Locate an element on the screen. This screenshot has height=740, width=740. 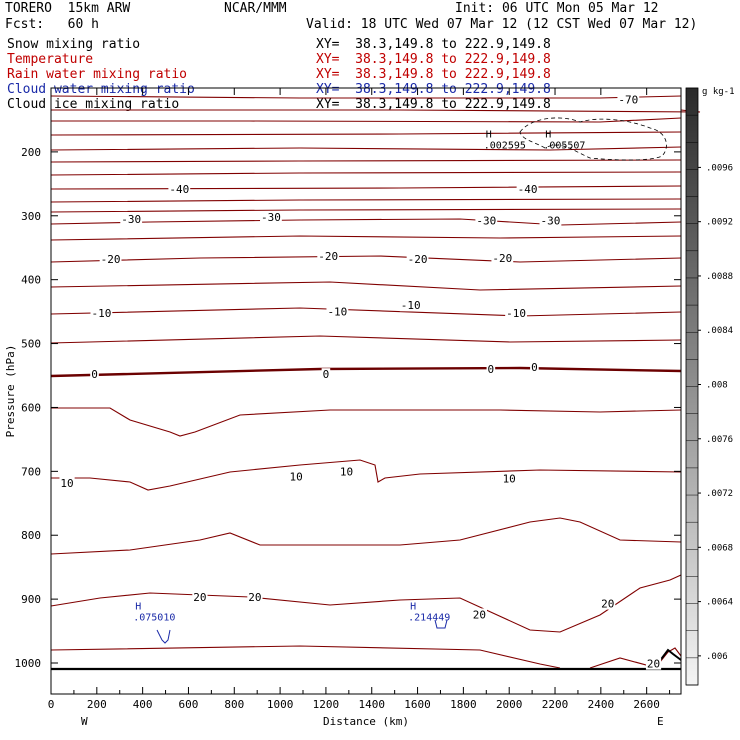
field-rain: Rain water mixing ratio is located at coordinates (97, 74).